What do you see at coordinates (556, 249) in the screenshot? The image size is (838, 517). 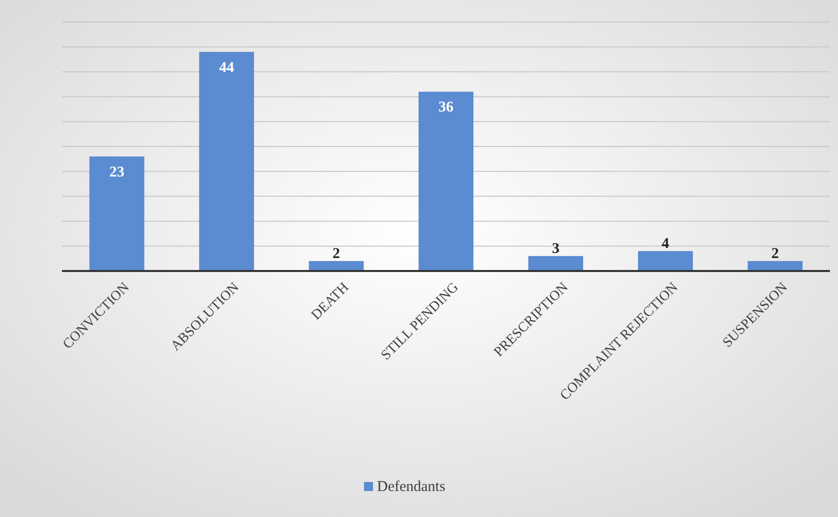 I see `data-label: 3` at bounding box center [556, 249].